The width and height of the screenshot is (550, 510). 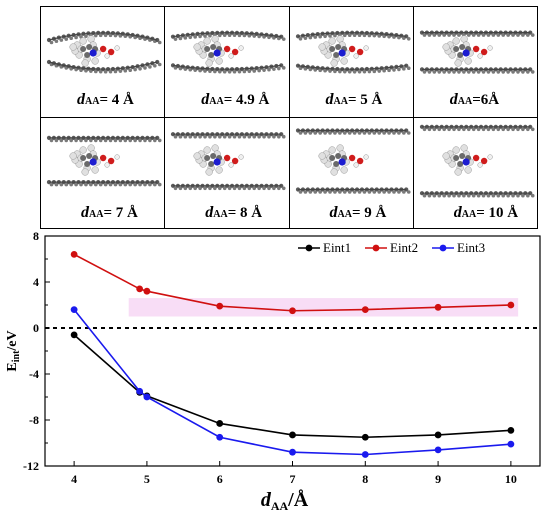 I want to click on structure-panel: dAA= 7 Å, so click(x=103, y=173).